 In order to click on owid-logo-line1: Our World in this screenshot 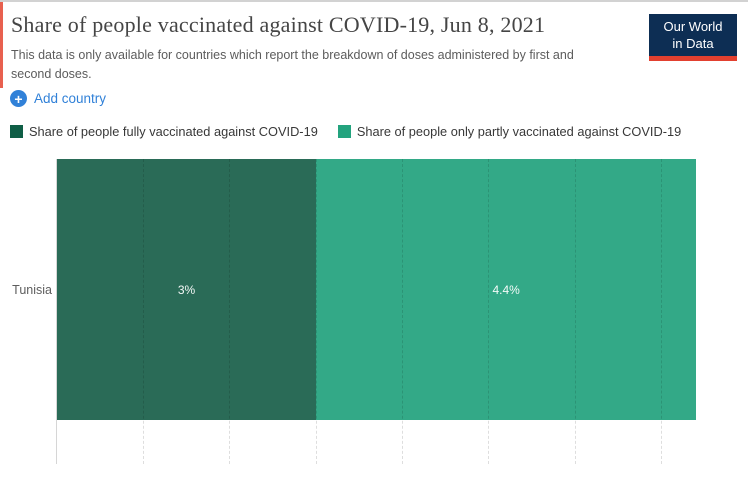, I will do `click(693, 26)`.